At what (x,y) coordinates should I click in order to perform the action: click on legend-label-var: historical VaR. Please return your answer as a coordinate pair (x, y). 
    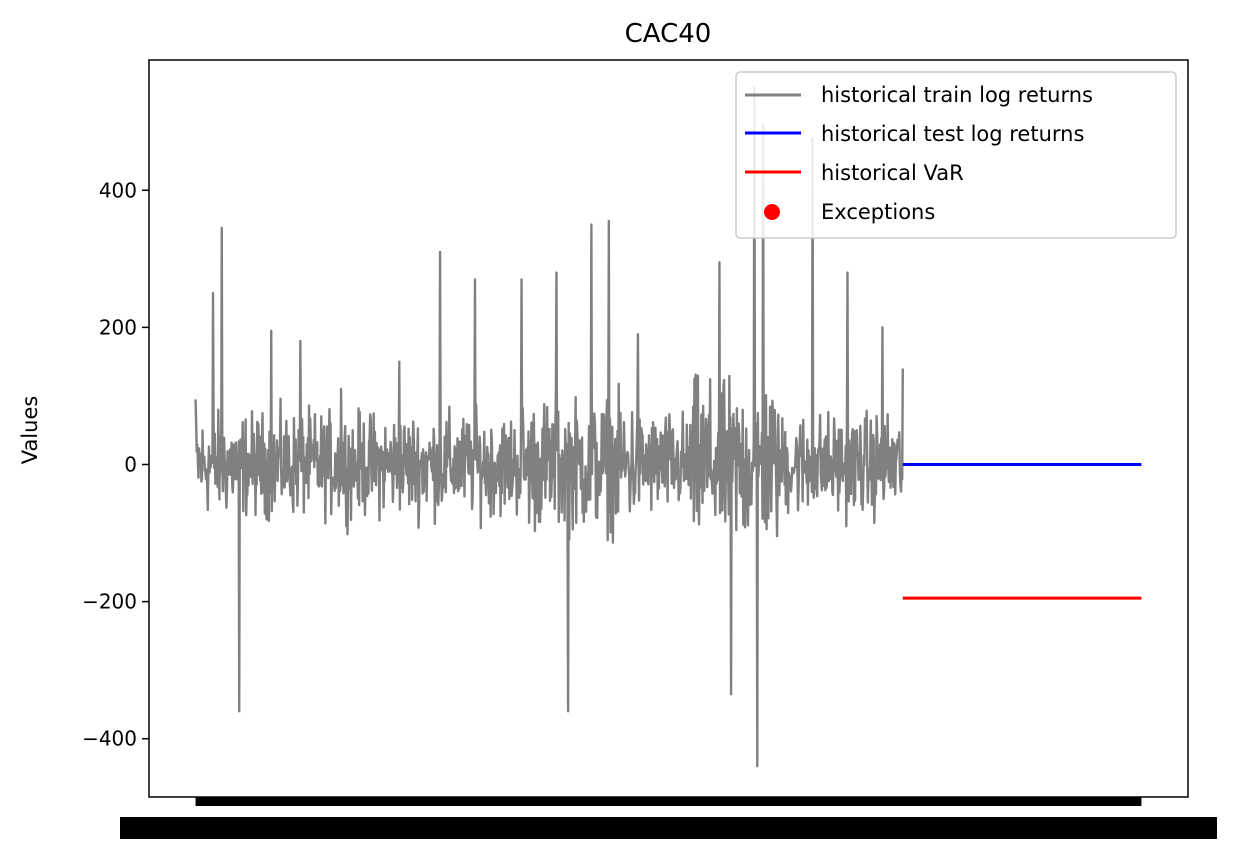
    Looking at the image, I should click on (892, 173).